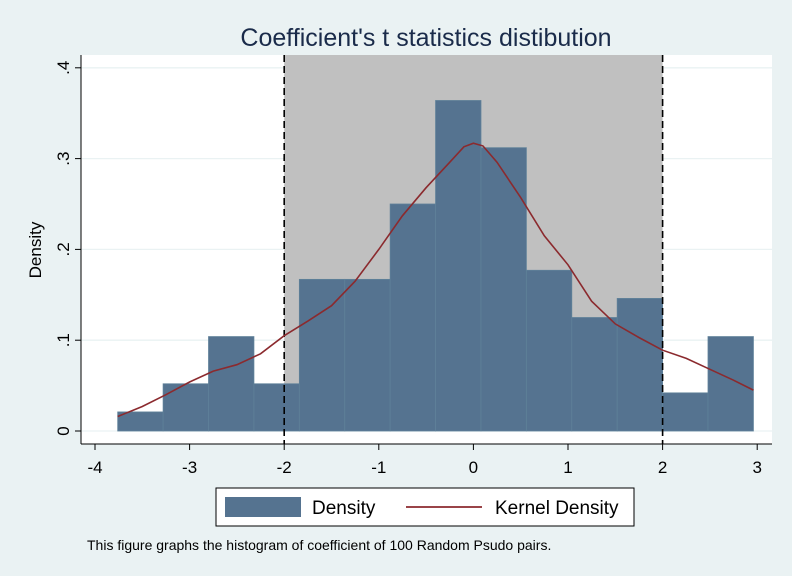 The width and height of the screenshot is (792, 576). Describe the element at coordinates (473, 467) in the screenshot. I see `x-tick-label: 0` at that location.